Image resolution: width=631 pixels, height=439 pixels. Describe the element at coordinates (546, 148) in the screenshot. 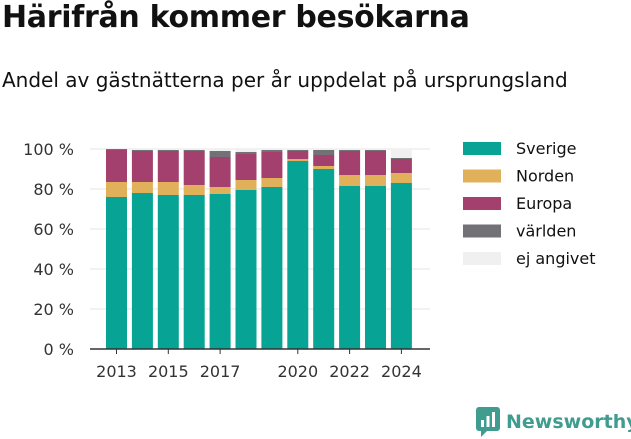

I see `legend-label: Sverige` at that location.